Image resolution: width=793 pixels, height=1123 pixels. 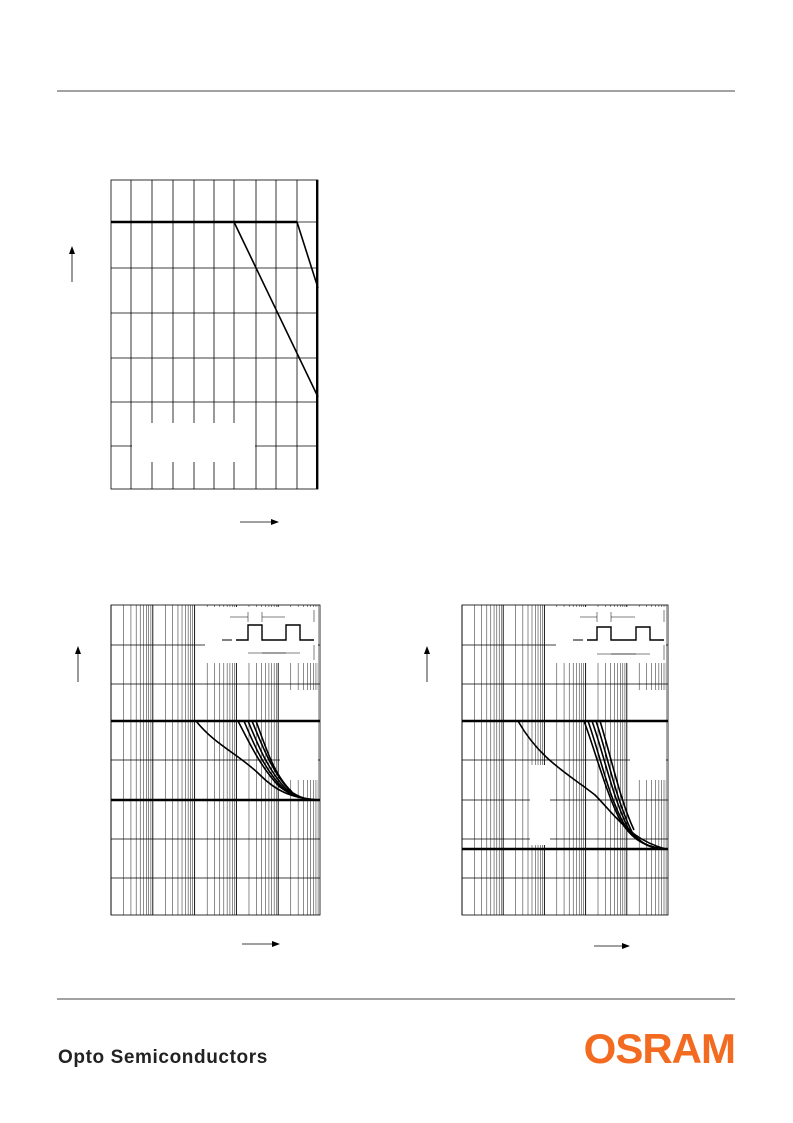 I want to click on logo: OSRAM, so click(x=659, y=1048).